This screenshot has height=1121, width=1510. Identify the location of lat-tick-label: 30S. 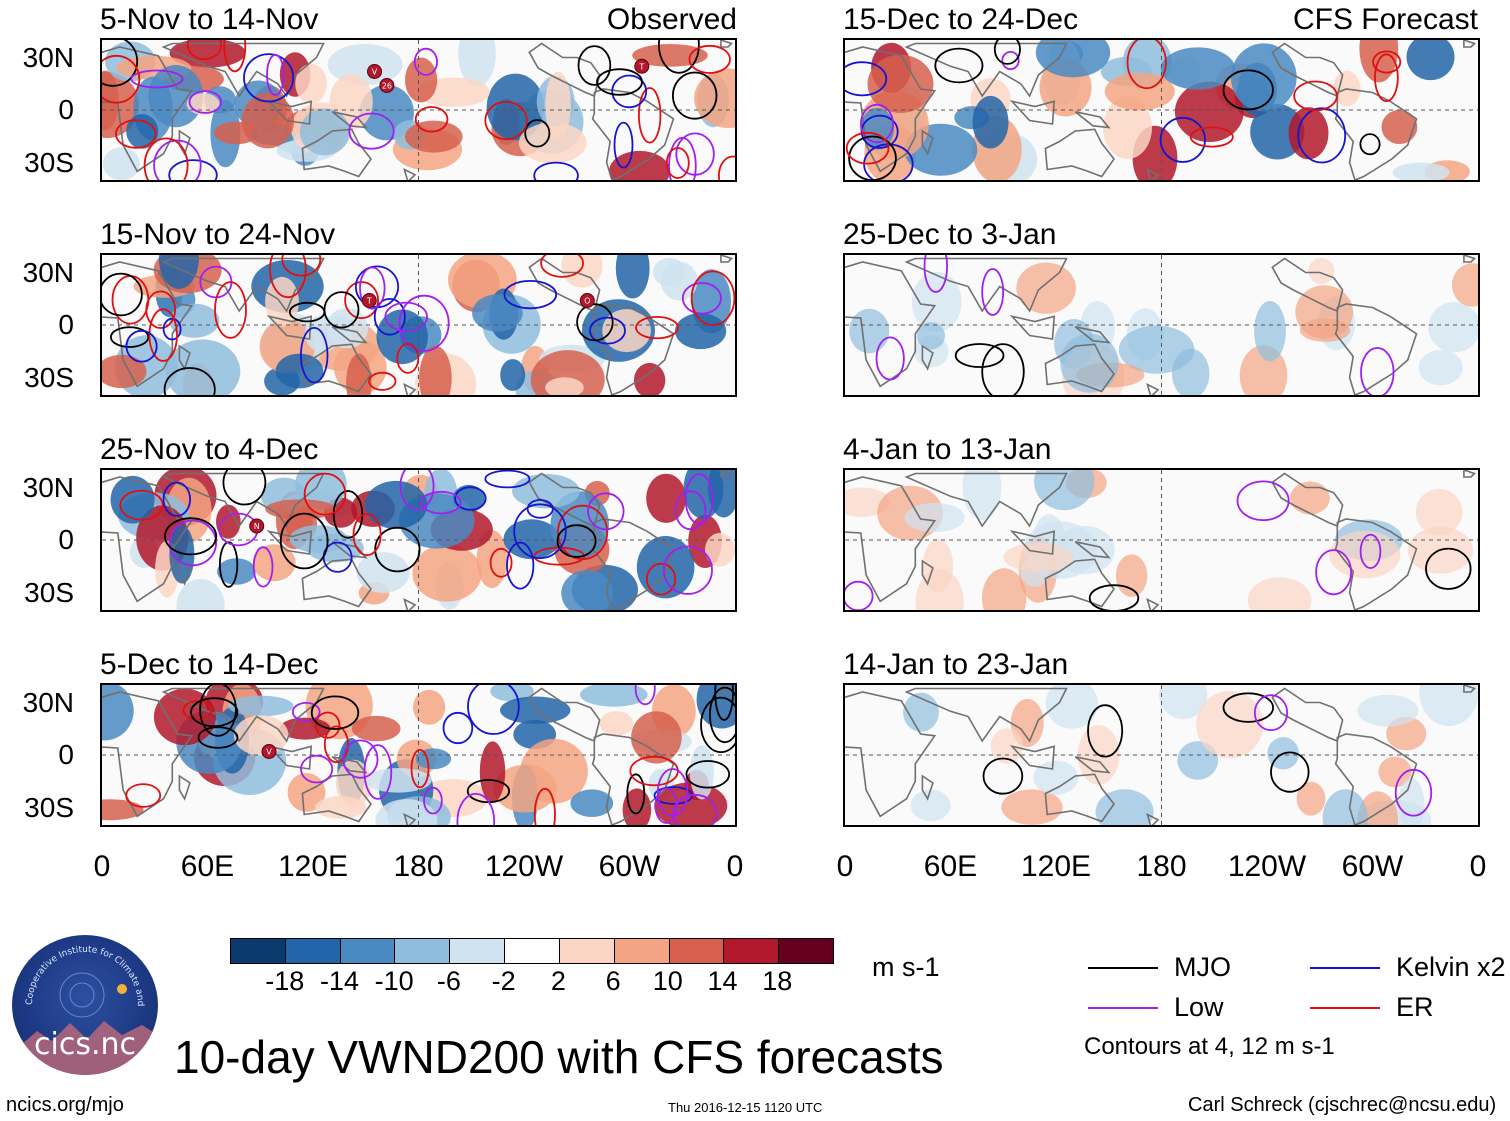
(49, 807).